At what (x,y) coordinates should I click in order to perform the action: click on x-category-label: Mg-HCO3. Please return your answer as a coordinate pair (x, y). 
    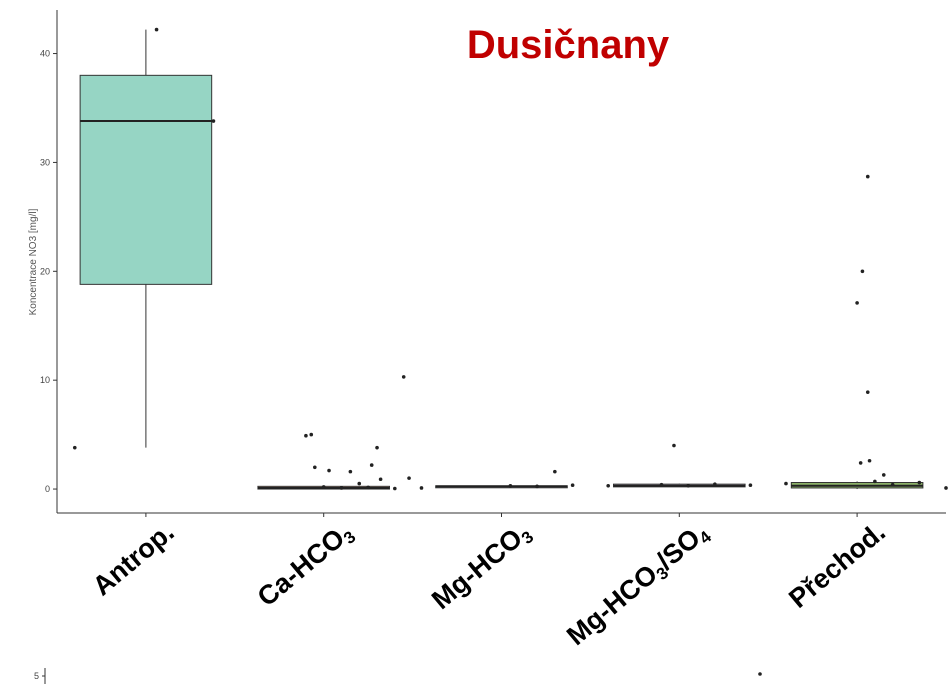
    Looking at the image, I should click on (481, 567).